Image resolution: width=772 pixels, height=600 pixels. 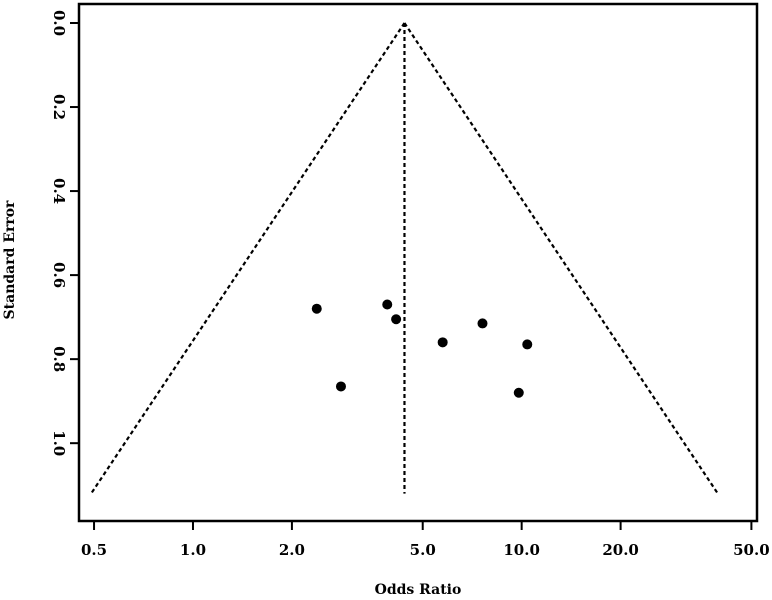 I want to click on x-tick-label: 5.0, so click(x=423, y=550).